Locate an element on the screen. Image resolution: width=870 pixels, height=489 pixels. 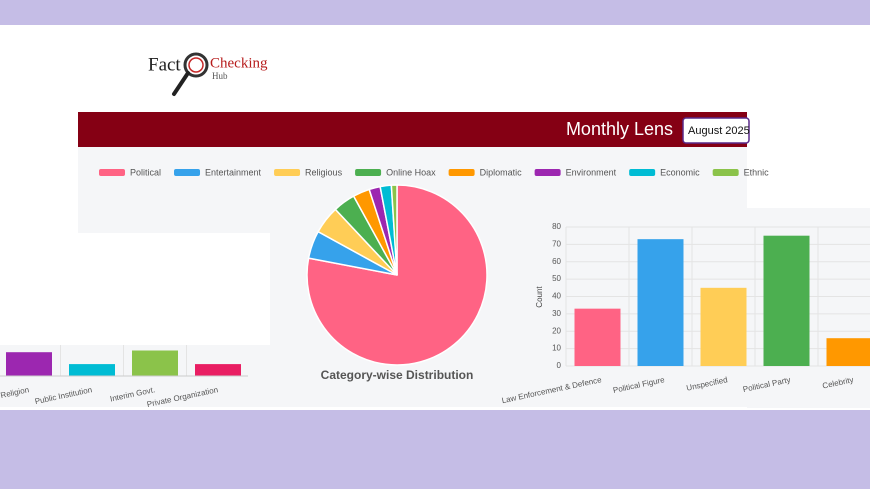
overlay-panel is located at coordinates (135, 289).